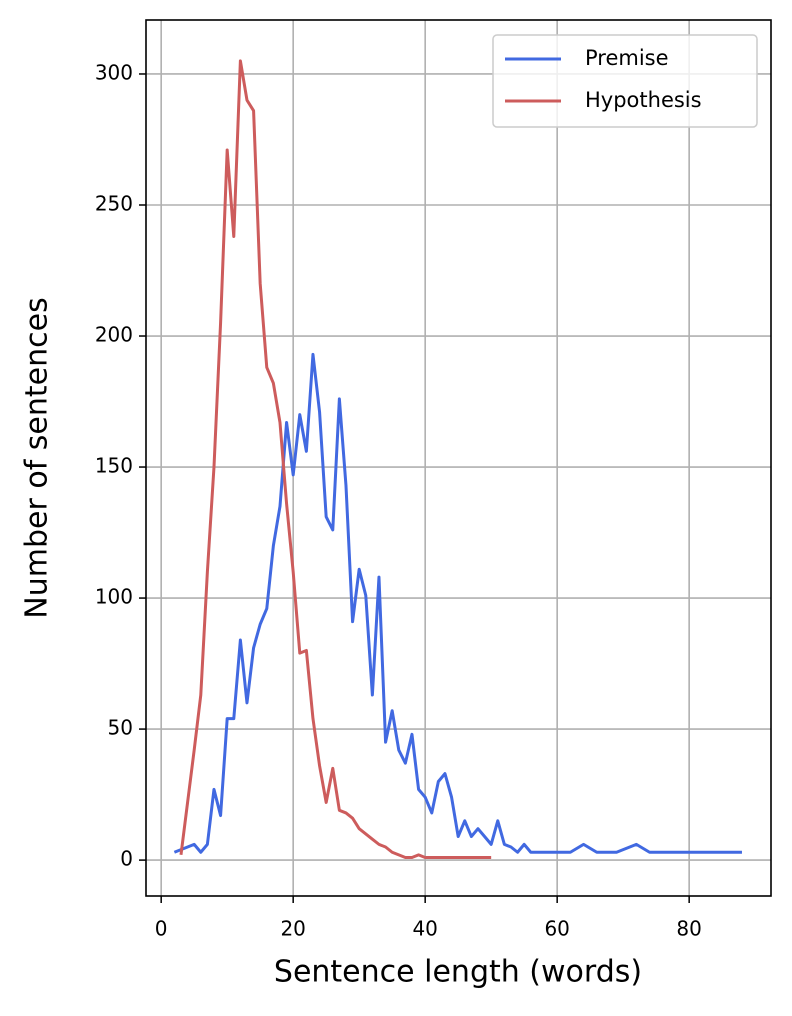 The height and width of the screenshot is (1016, 792). Describe the element at coordinates (625, 81) in the screenshot. I see `legend: Premise Hypothesis` at that location.